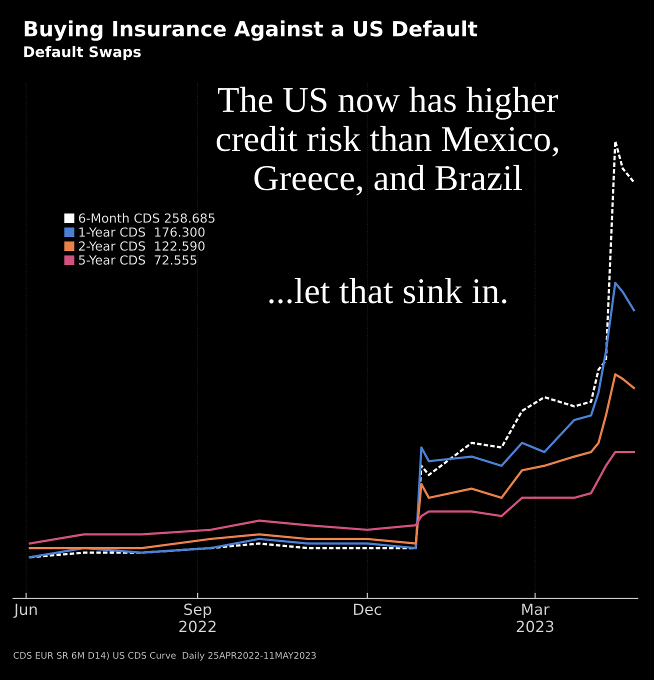  What do you see at coordinates (197, 618) in the screenshot?
I see `x-tick-label: Sep 2022` at bounding box center [197, 618].